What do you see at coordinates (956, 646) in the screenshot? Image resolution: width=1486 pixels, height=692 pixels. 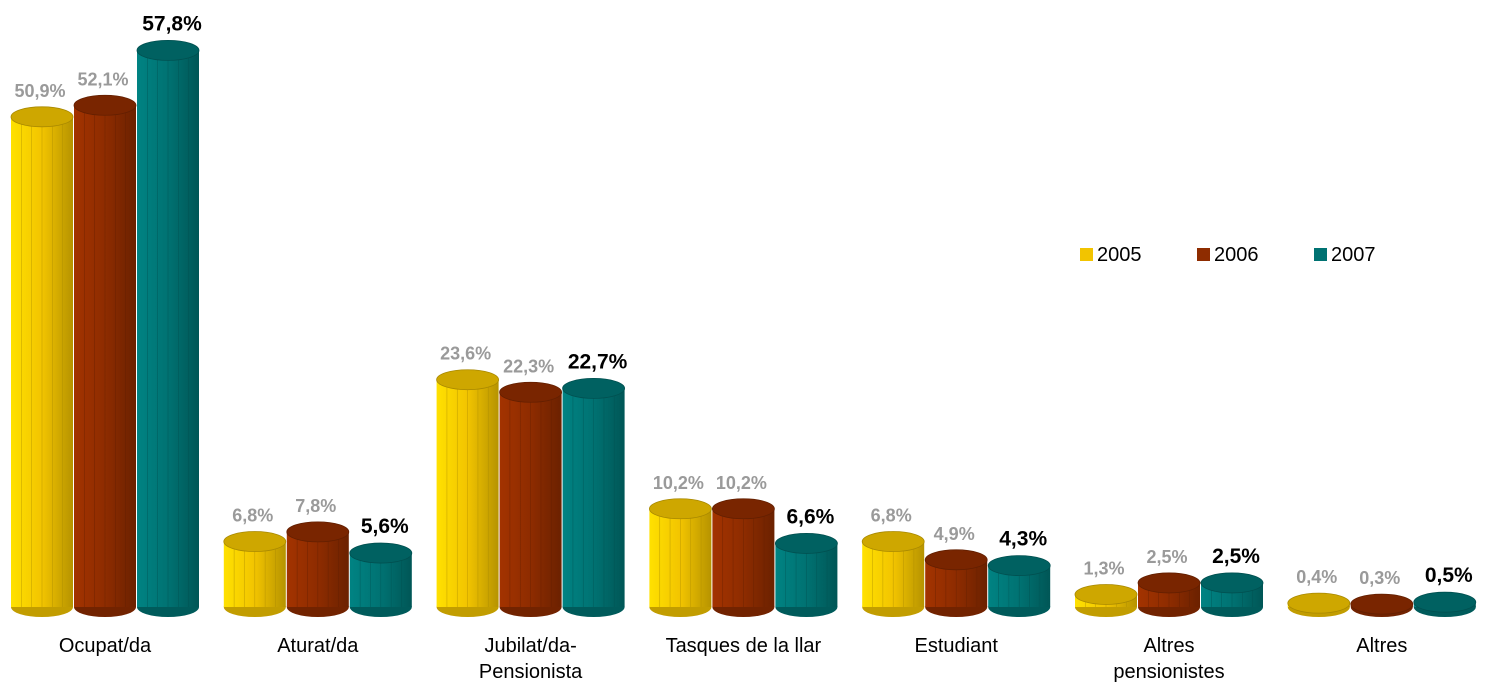 I see `x-tick-label: Estudiant` at bounding box center [956, 646].